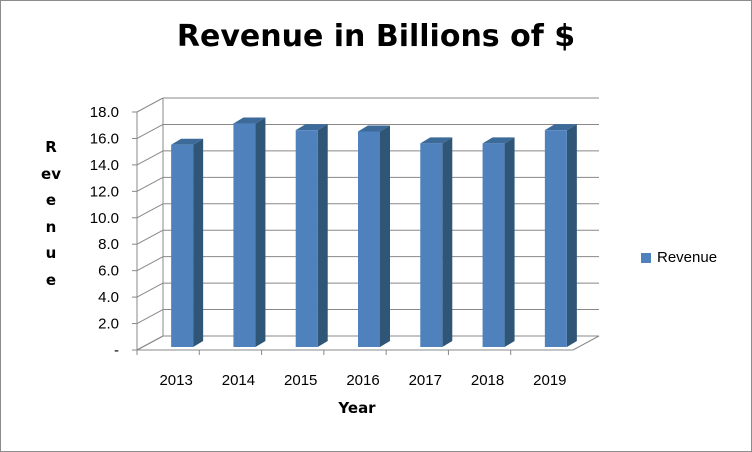 This screenshot has height=452, width=752. What do you see at coordinates (104, 218) in the screenshot?
I see `y-tick-label: 10.0` at bounding box center [104, 218].